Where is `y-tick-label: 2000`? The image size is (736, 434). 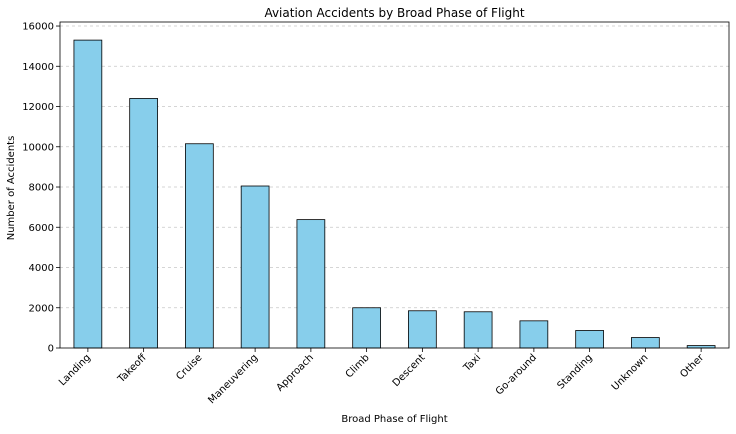 y-tick-label: 2000 is located at coordinates (41, 308).